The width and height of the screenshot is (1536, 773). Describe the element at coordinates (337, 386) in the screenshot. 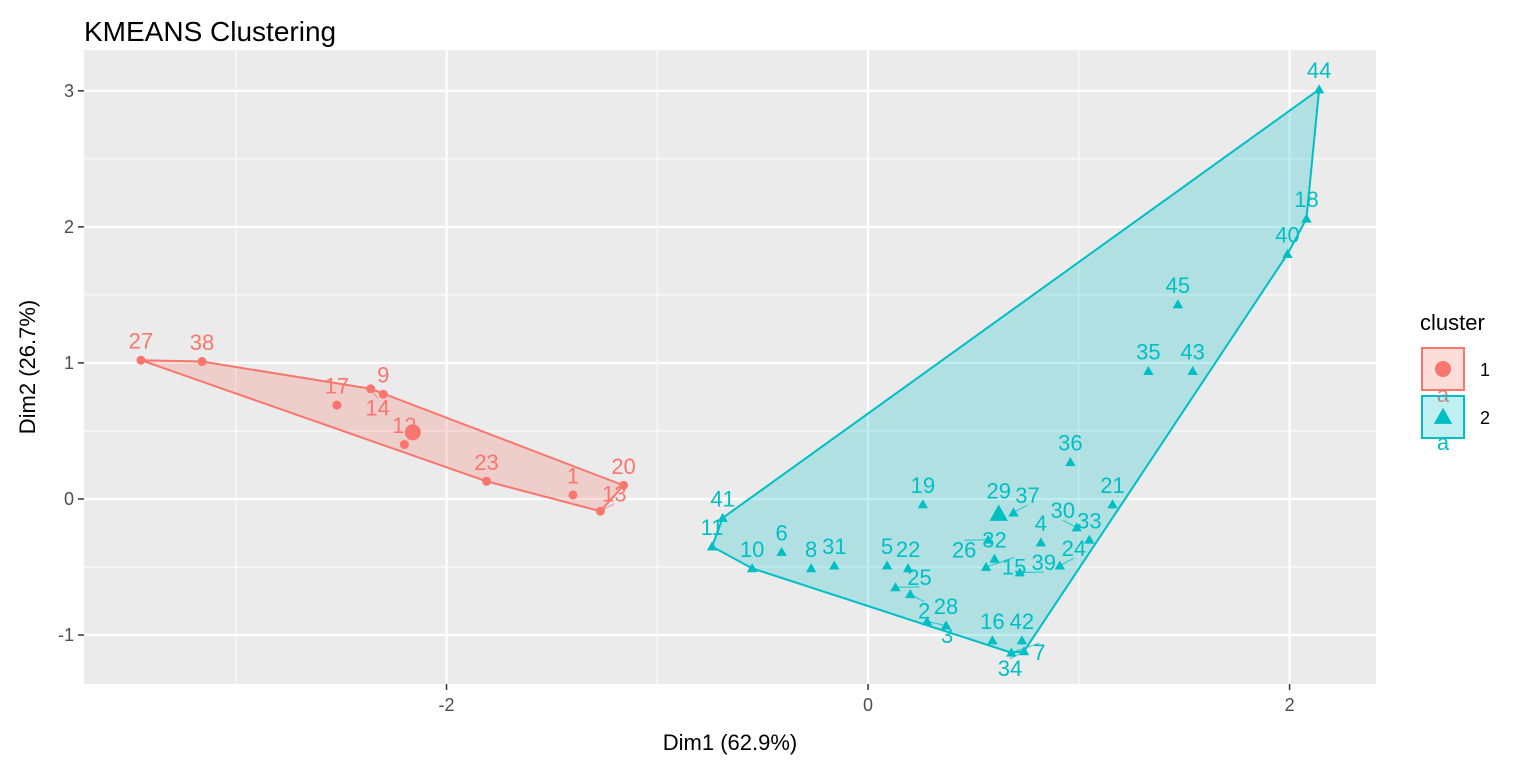

I see `point-label: 17` at that location.